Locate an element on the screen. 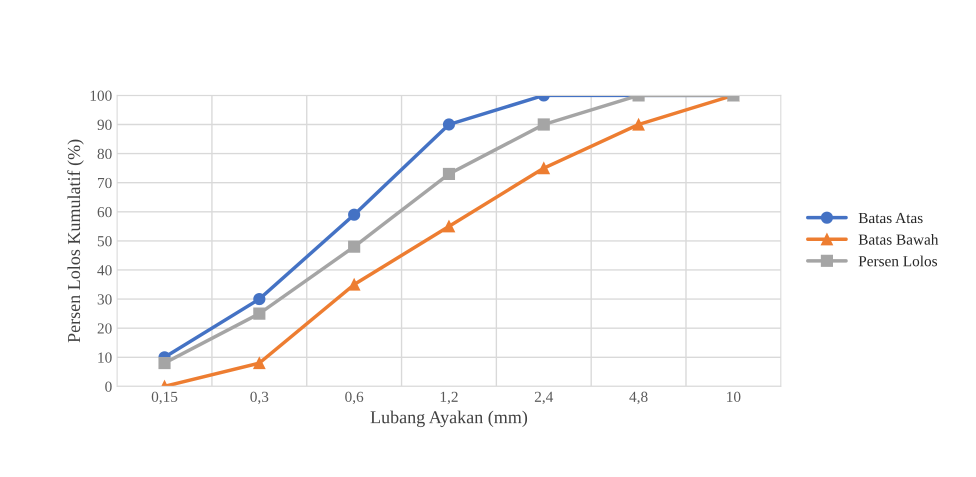 This screenshot has height=477, width=976. y-axis-title: Persen Lolos Kumulatif (%) is located at coordinates (75, 241).